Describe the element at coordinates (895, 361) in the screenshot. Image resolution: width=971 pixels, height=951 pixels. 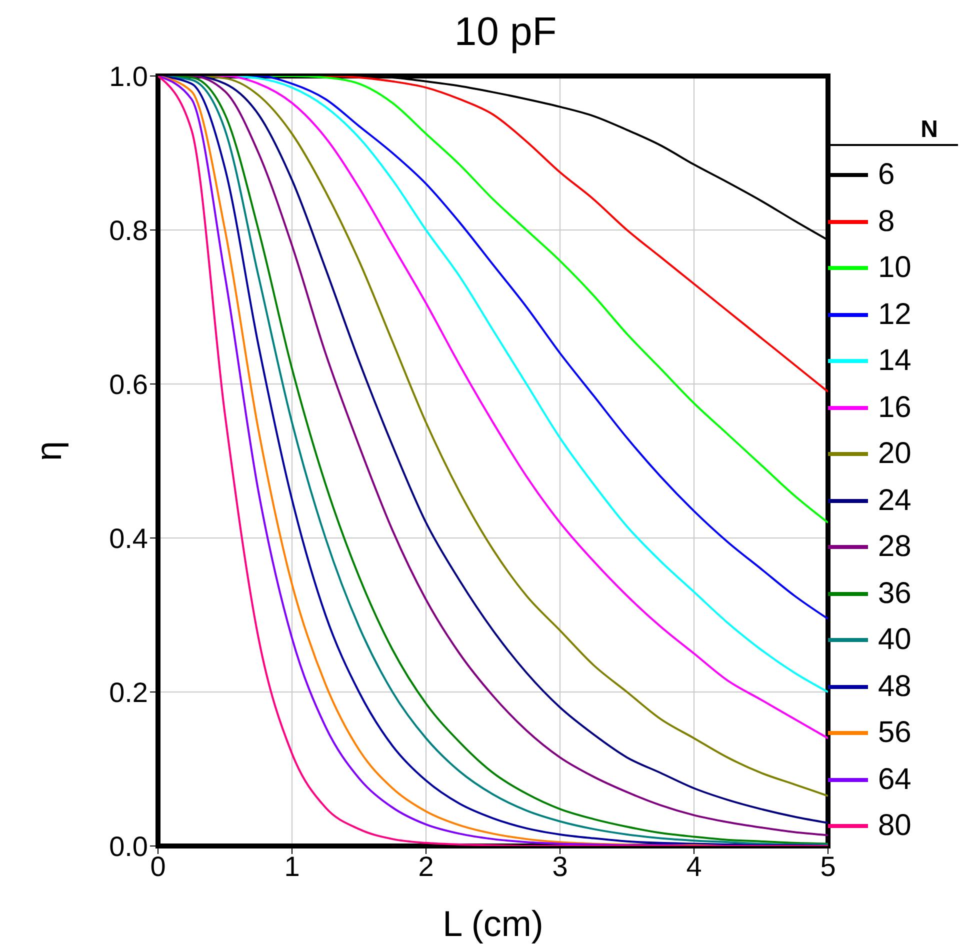
I see `legend-label: 14` at that location.